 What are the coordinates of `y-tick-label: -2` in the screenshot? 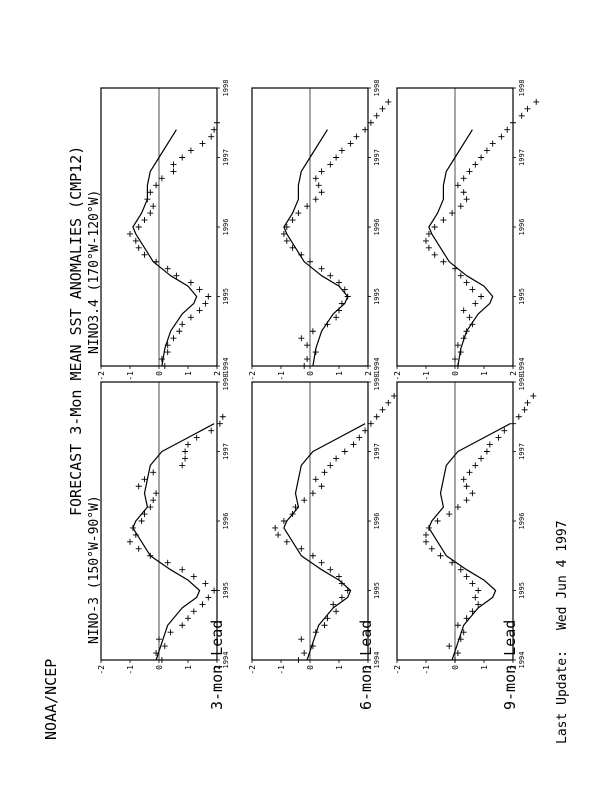 It's located at (397, 670).